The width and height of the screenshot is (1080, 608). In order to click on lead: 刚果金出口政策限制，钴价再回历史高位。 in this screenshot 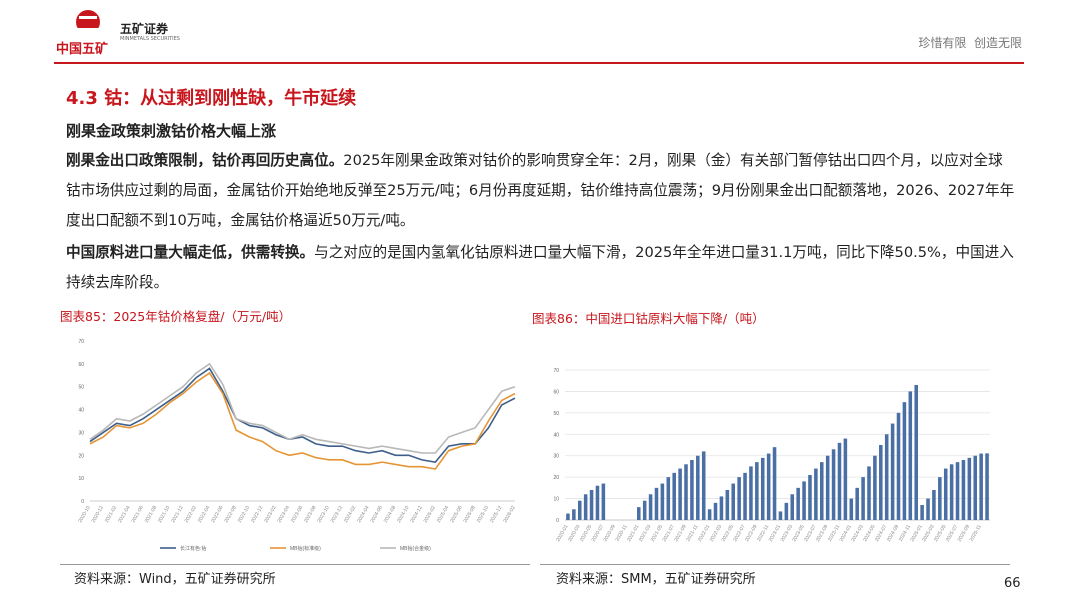, I will do `click(205, 160)`.